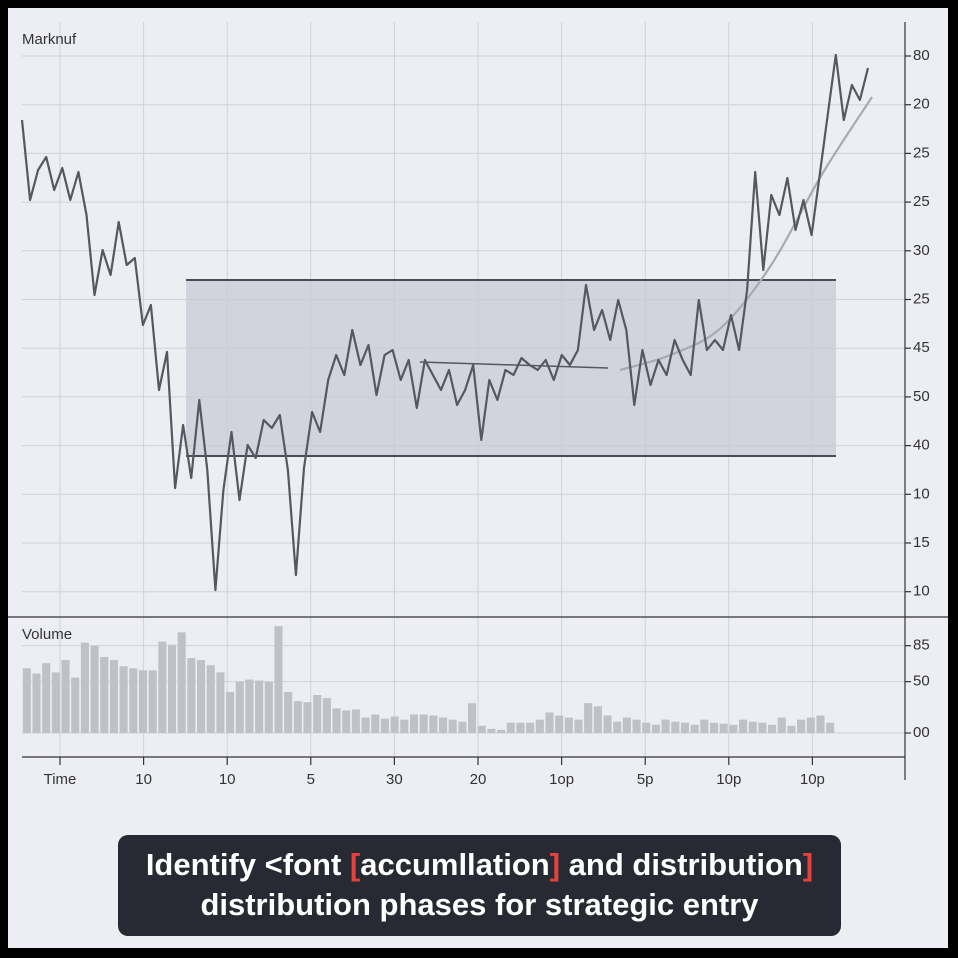 Image resolution: width=958 pixels, height=958 pixels. Describe the element at coordinates (921, 542) in the screenshot. I see `y-tick-label: 15` at that location.